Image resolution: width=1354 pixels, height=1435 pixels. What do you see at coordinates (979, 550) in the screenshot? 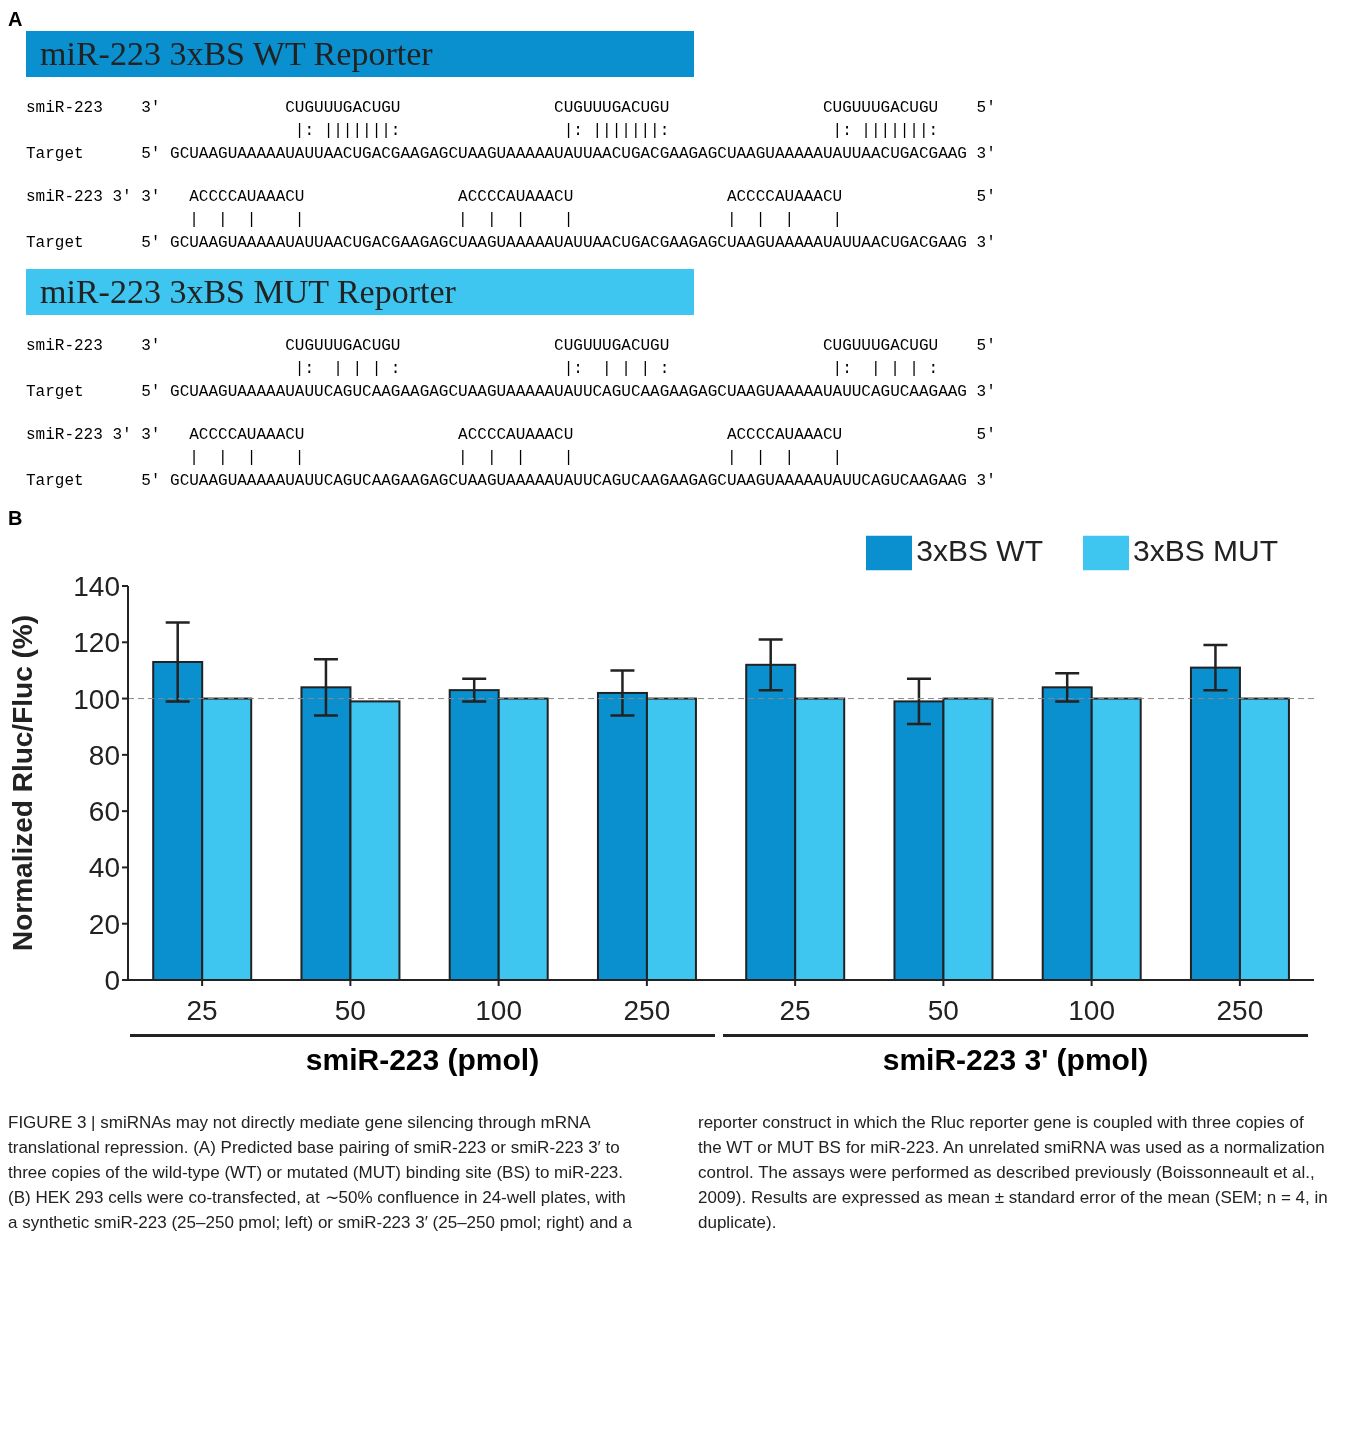
I see `legend-label: 3xBS WT` at bounding box center [979, 550].